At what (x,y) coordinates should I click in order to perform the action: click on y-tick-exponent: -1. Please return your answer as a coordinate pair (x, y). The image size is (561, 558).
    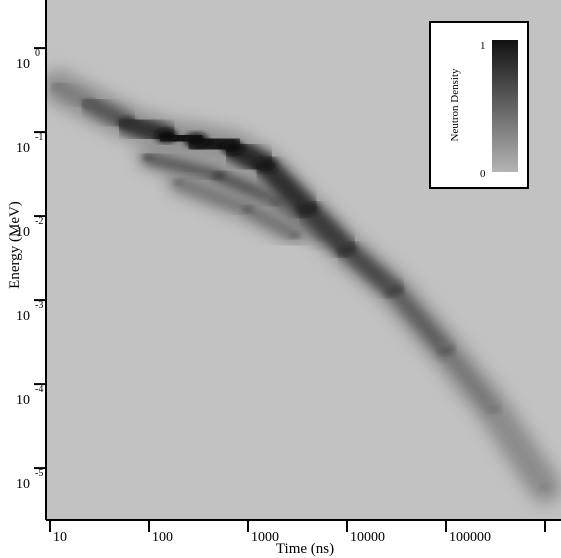
    Looking at the image, I should click on (39, 137).